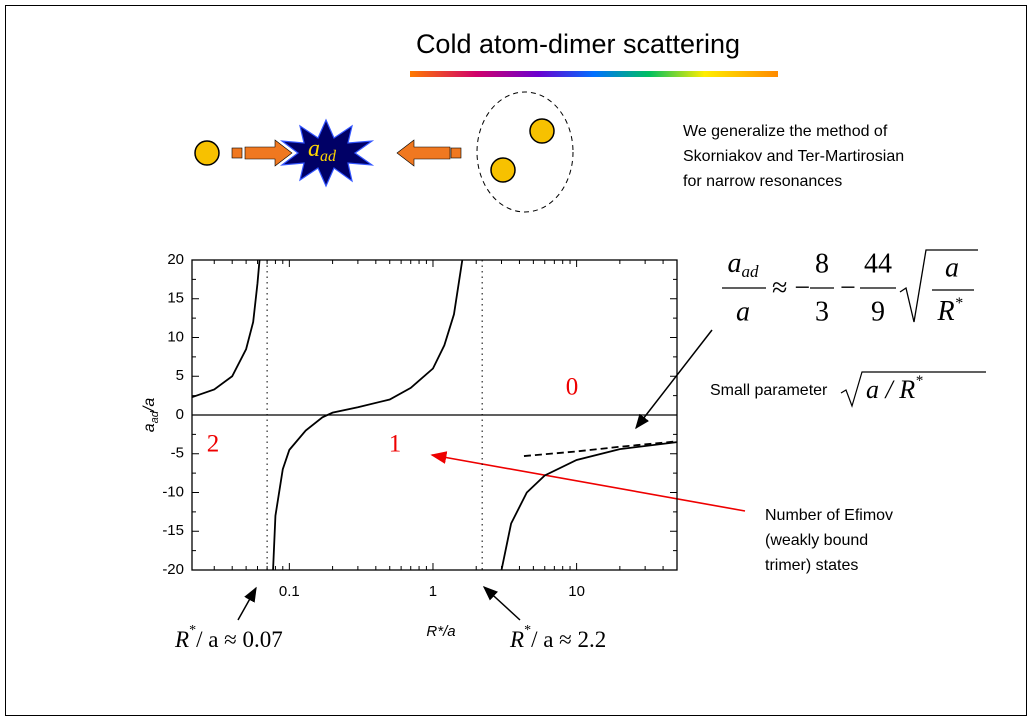 This screenshot has height=722, width=1033. Describe the element at coordinates (314, 149) in the screenshot. I see `label-main: a` at that location.